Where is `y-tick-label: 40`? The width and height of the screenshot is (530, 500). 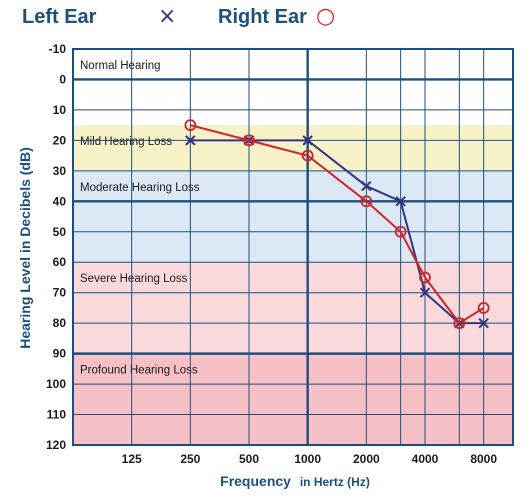 y-tick-label: 40 is located at coordinates (60, 201).